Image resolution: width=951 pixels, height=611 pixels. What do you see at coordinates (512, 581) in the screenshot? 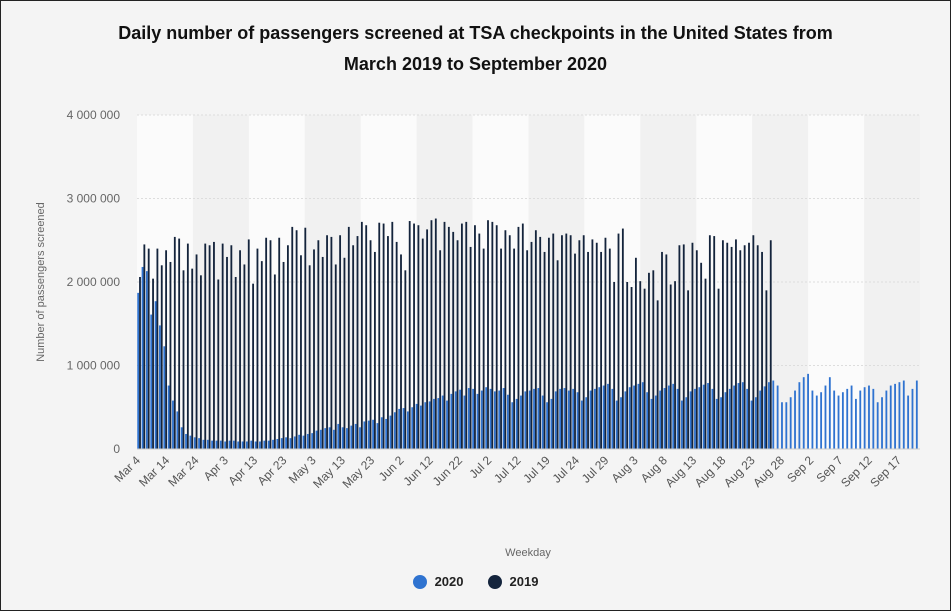
I see `legend-item-2019: 2019` at bounding box center [512, 581].